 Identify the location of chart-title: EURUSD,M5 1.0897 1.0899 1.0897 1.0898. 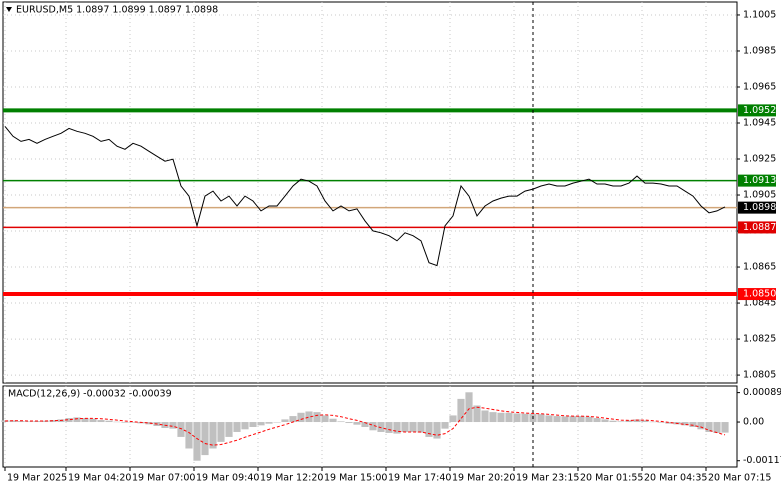
(117, 10).